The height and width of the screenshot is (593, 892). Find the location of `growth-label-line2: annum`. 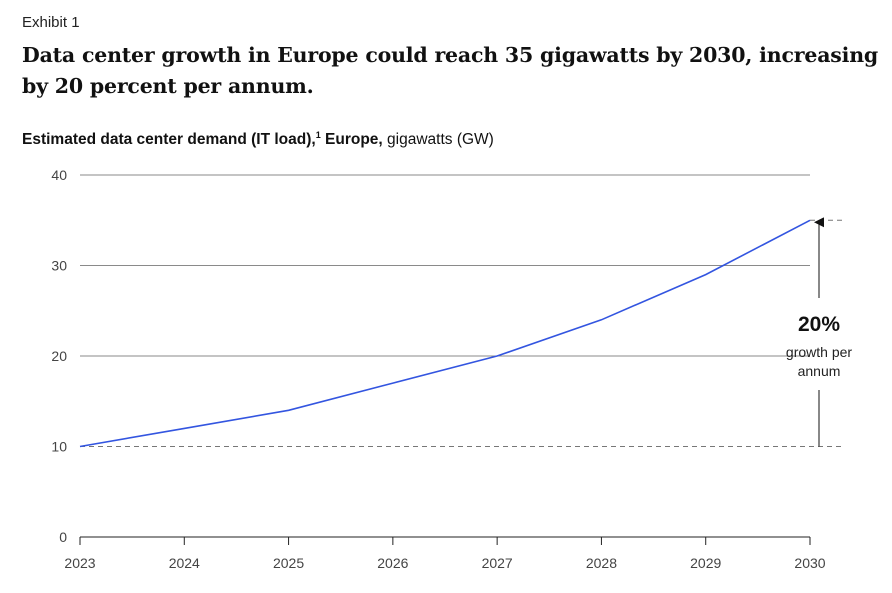

growth-label-line2: annum is located at coordinates (819, 371).